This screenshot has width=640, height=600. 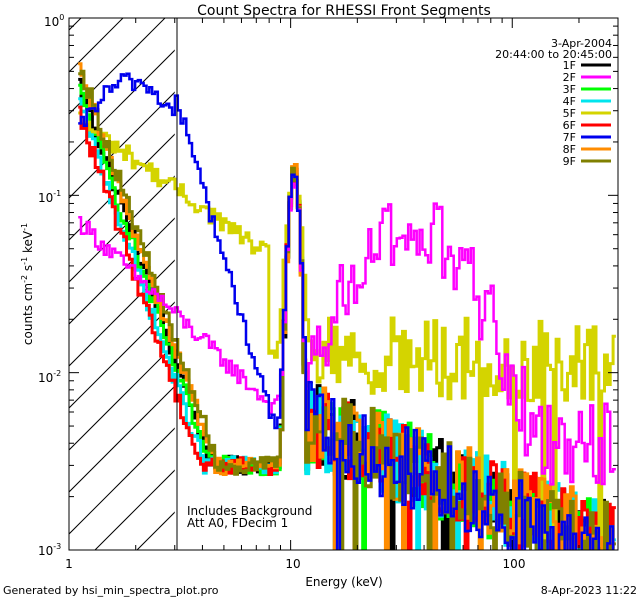 I want to click on footer-timestamp: 8-Apr-2023 11:22, so click(x=589, y=590).